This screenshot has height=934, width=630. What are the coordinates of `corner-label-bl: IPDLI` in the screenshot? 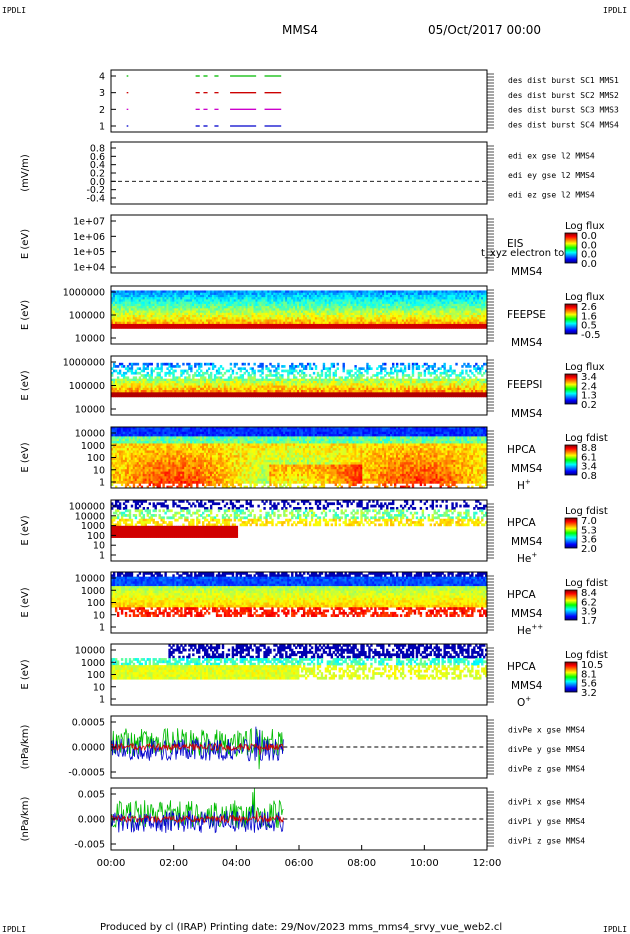 It's located at (14, 929).